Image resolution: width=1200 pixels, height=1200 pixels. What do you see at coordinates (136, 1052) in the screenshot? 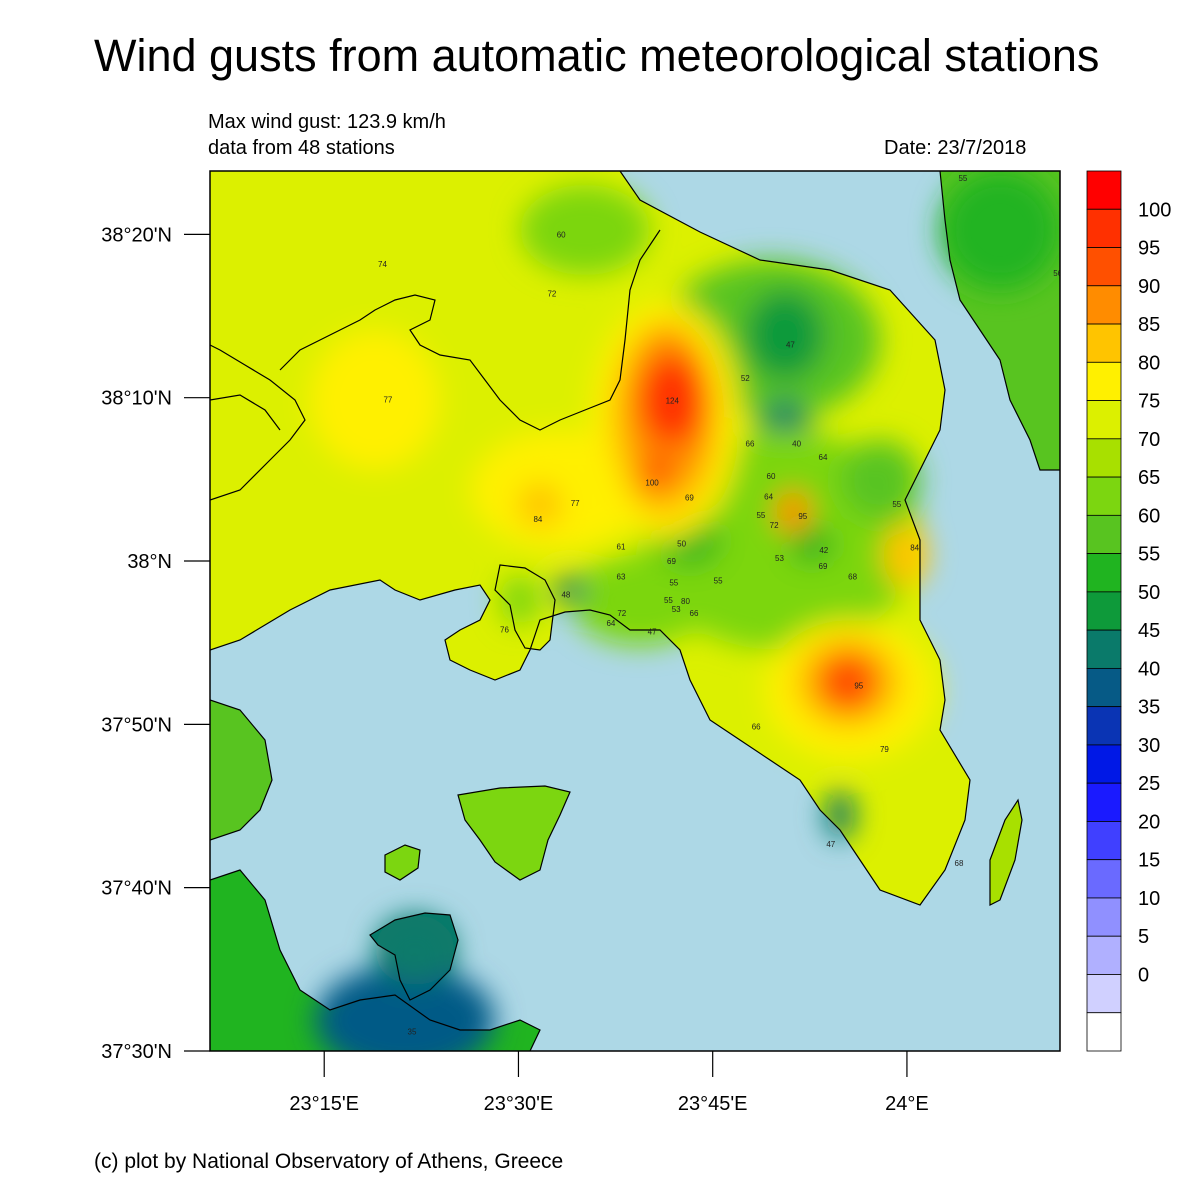
I see `latitude-tick-label: 37°30'N` at bounding box center [136, 1052].